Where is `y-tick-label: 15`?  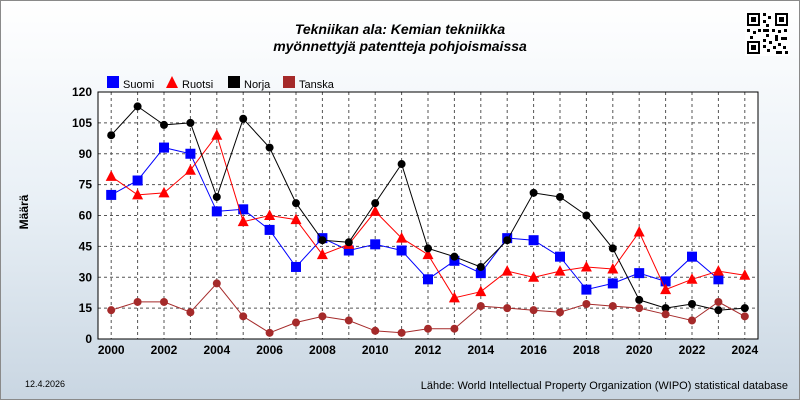 y-tick-label: 15 is located at coordinates (86, 308).